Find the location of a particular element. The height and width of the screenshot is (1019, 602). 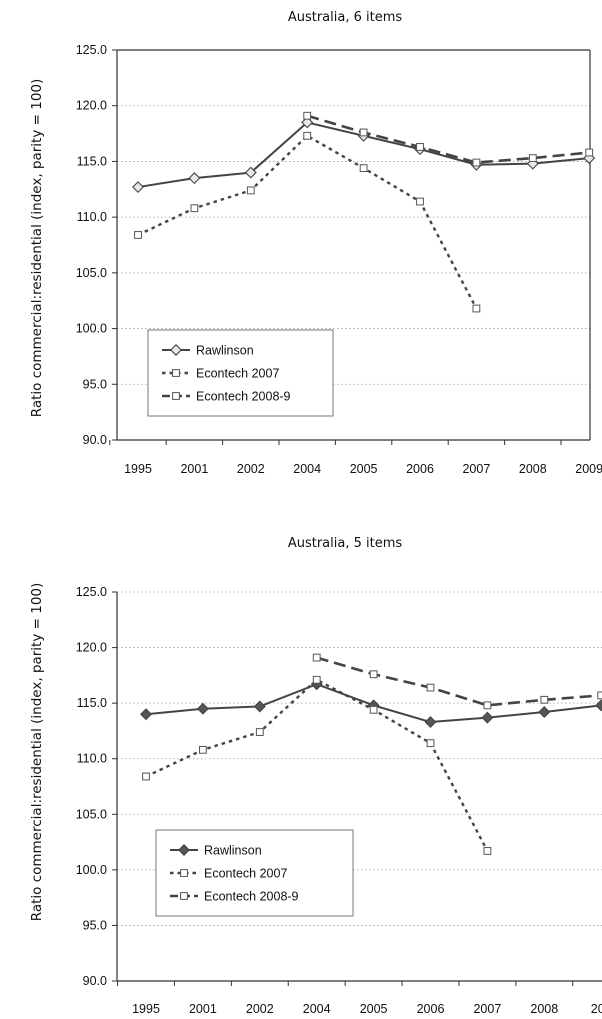

x-tick-label: 200 is located at coordinates (596, 1009).